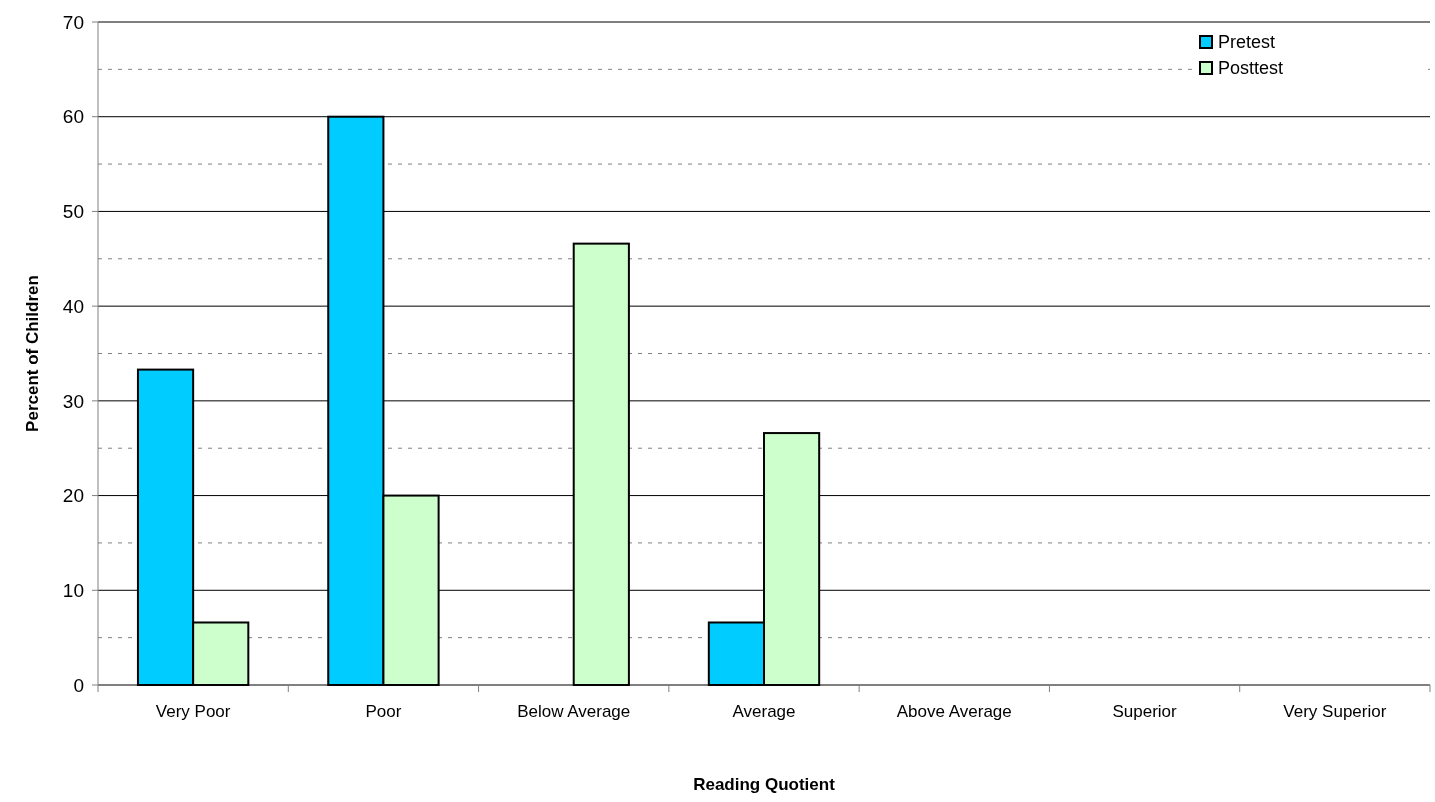 This screenshot has height=802, width=1435. What do you see at coordinates (73, 401) in the screenshot?
I see `y-tick-label: 30` at bounding box center [73, 401].